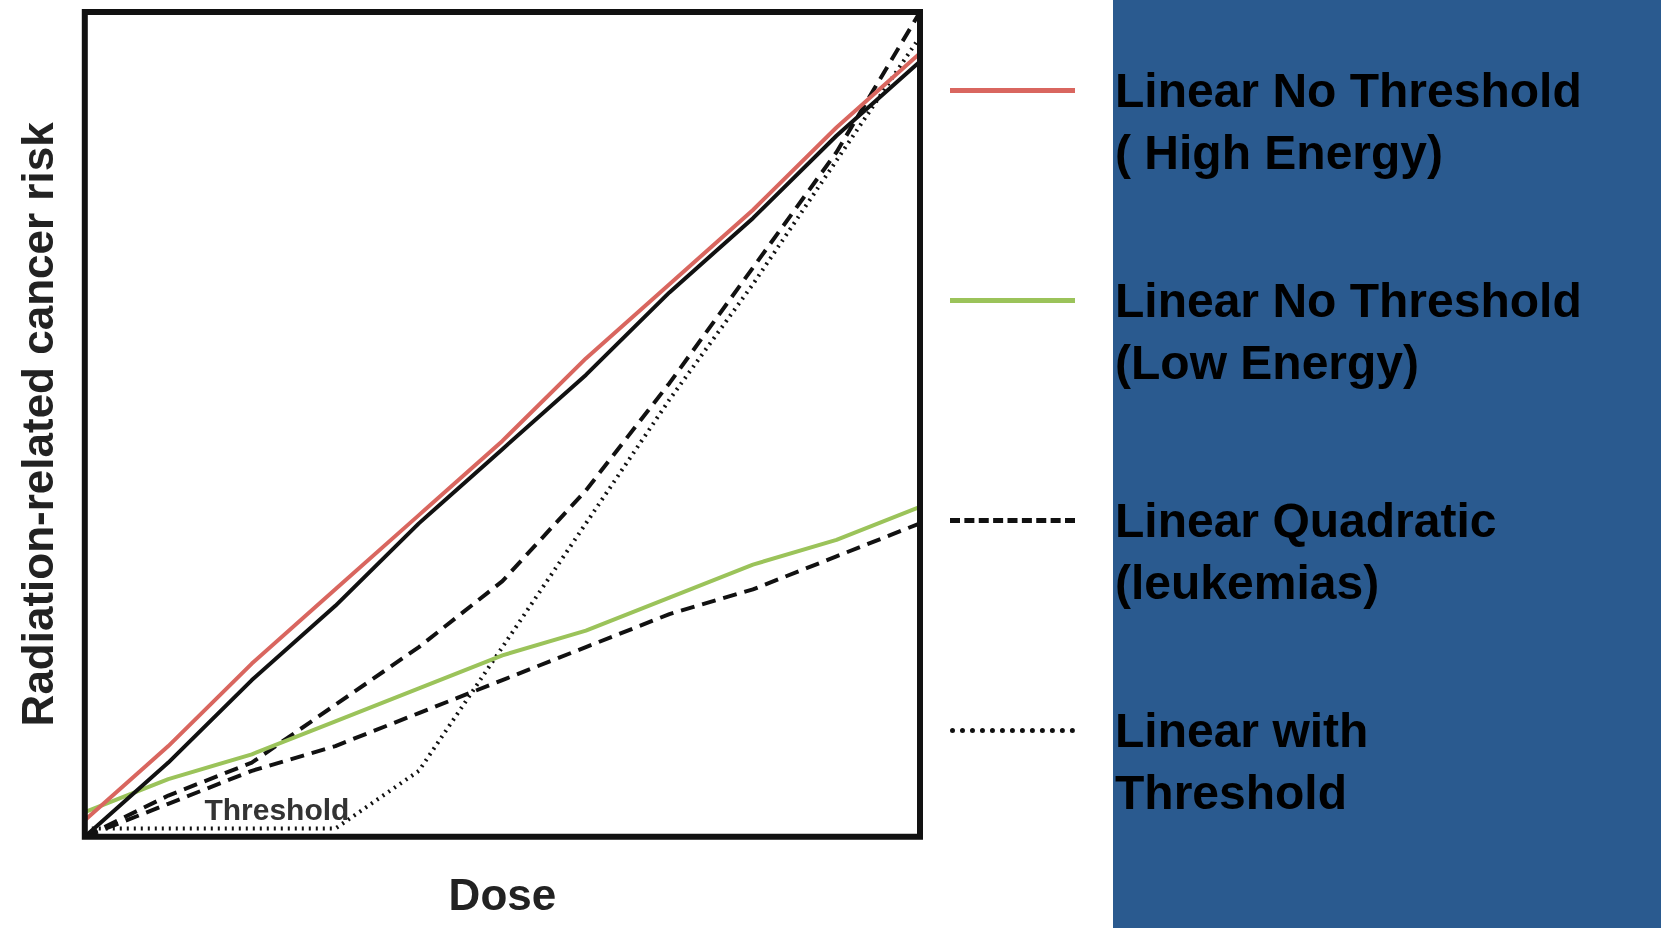 The height and width of the screenshot is (928, 1661). Describe the element at coordinates (277, 810) in the screenshot. I see `annotation: Threshold` at that location.